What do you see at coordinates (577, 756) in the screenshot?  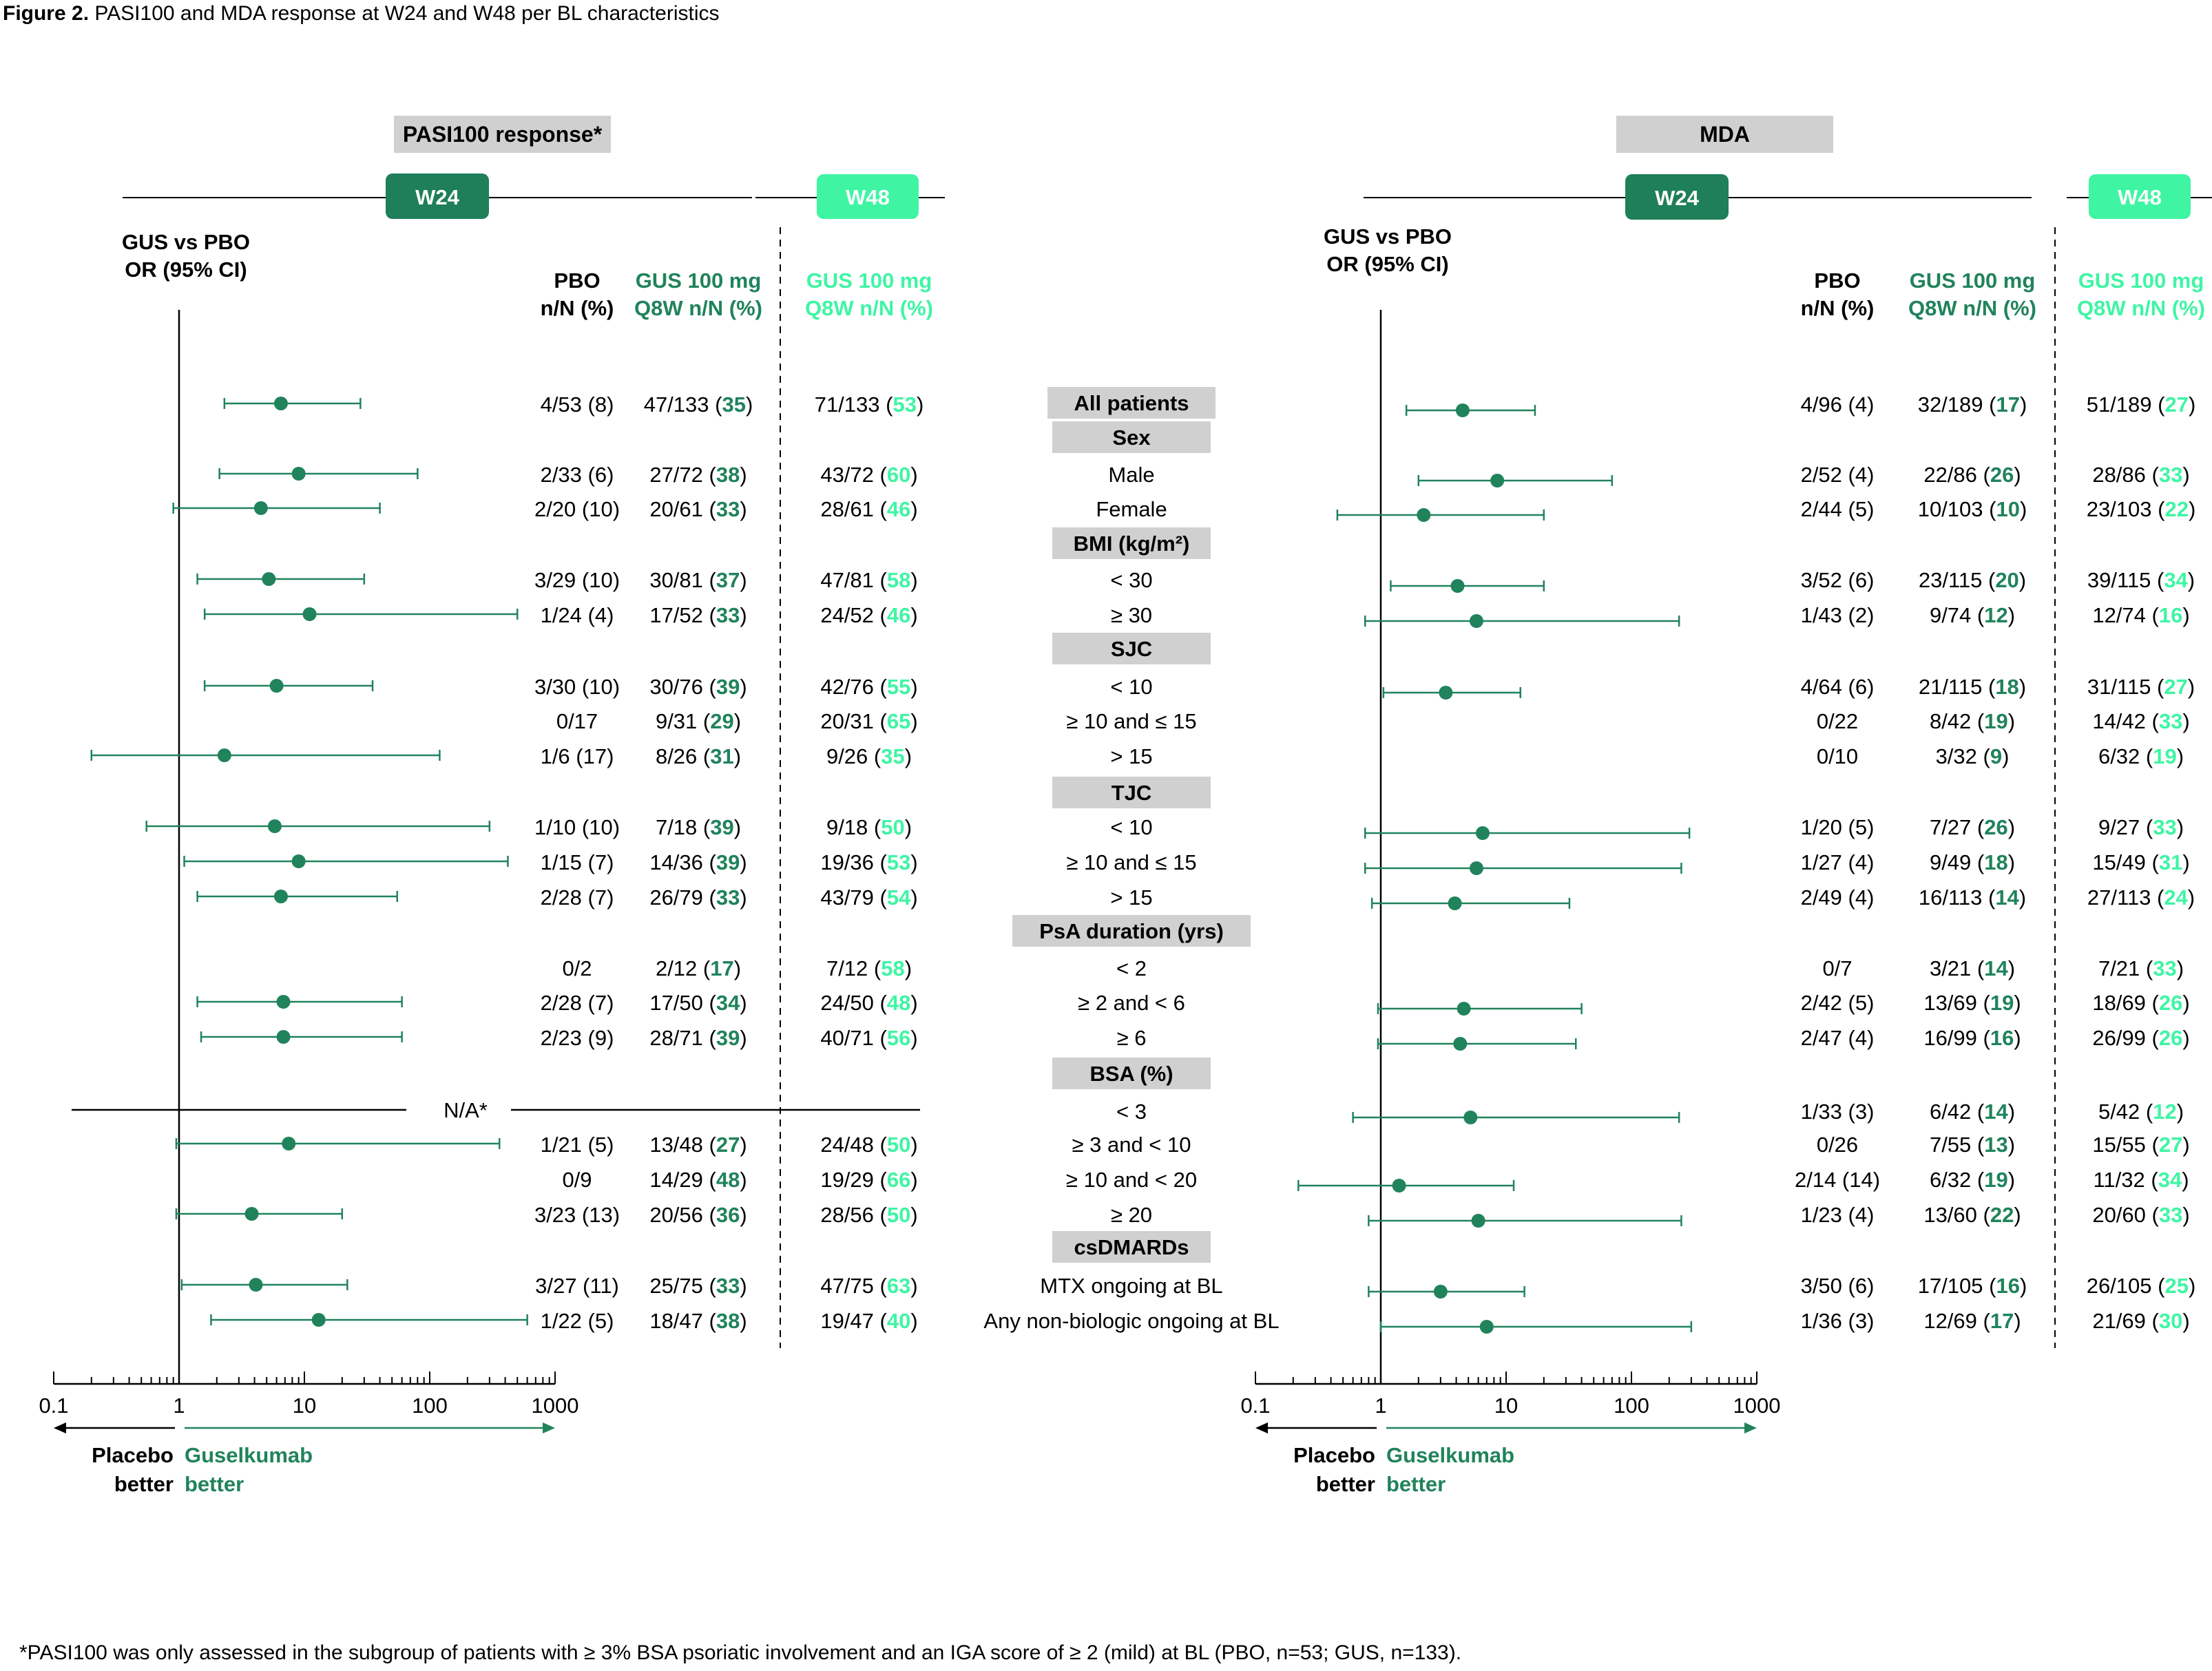 I see `pbo-value: 1/6 (17)` at bounding box center [577, 756].